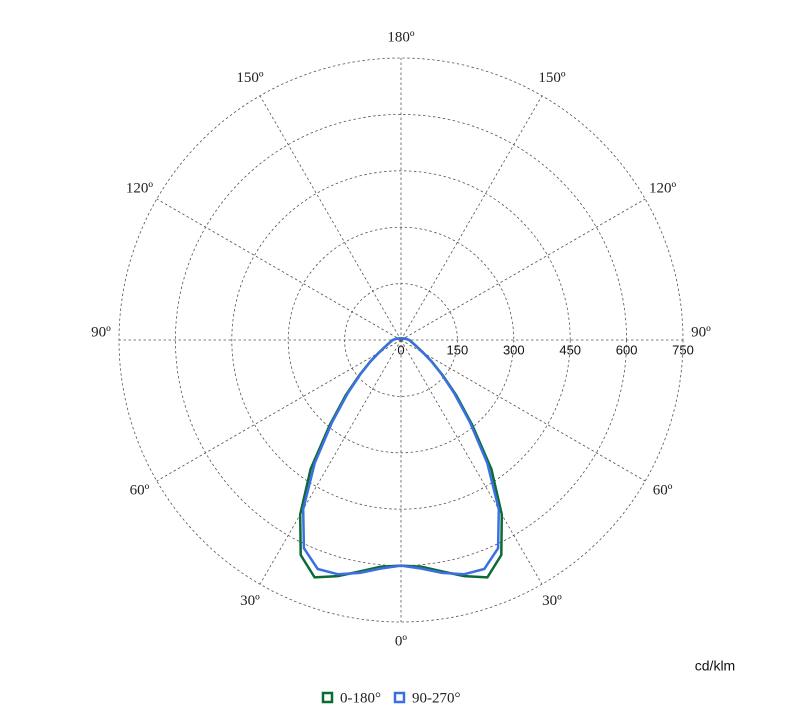 This screenshot has width=800, height=716. I want to click on grid-circle, so click(401, 340).